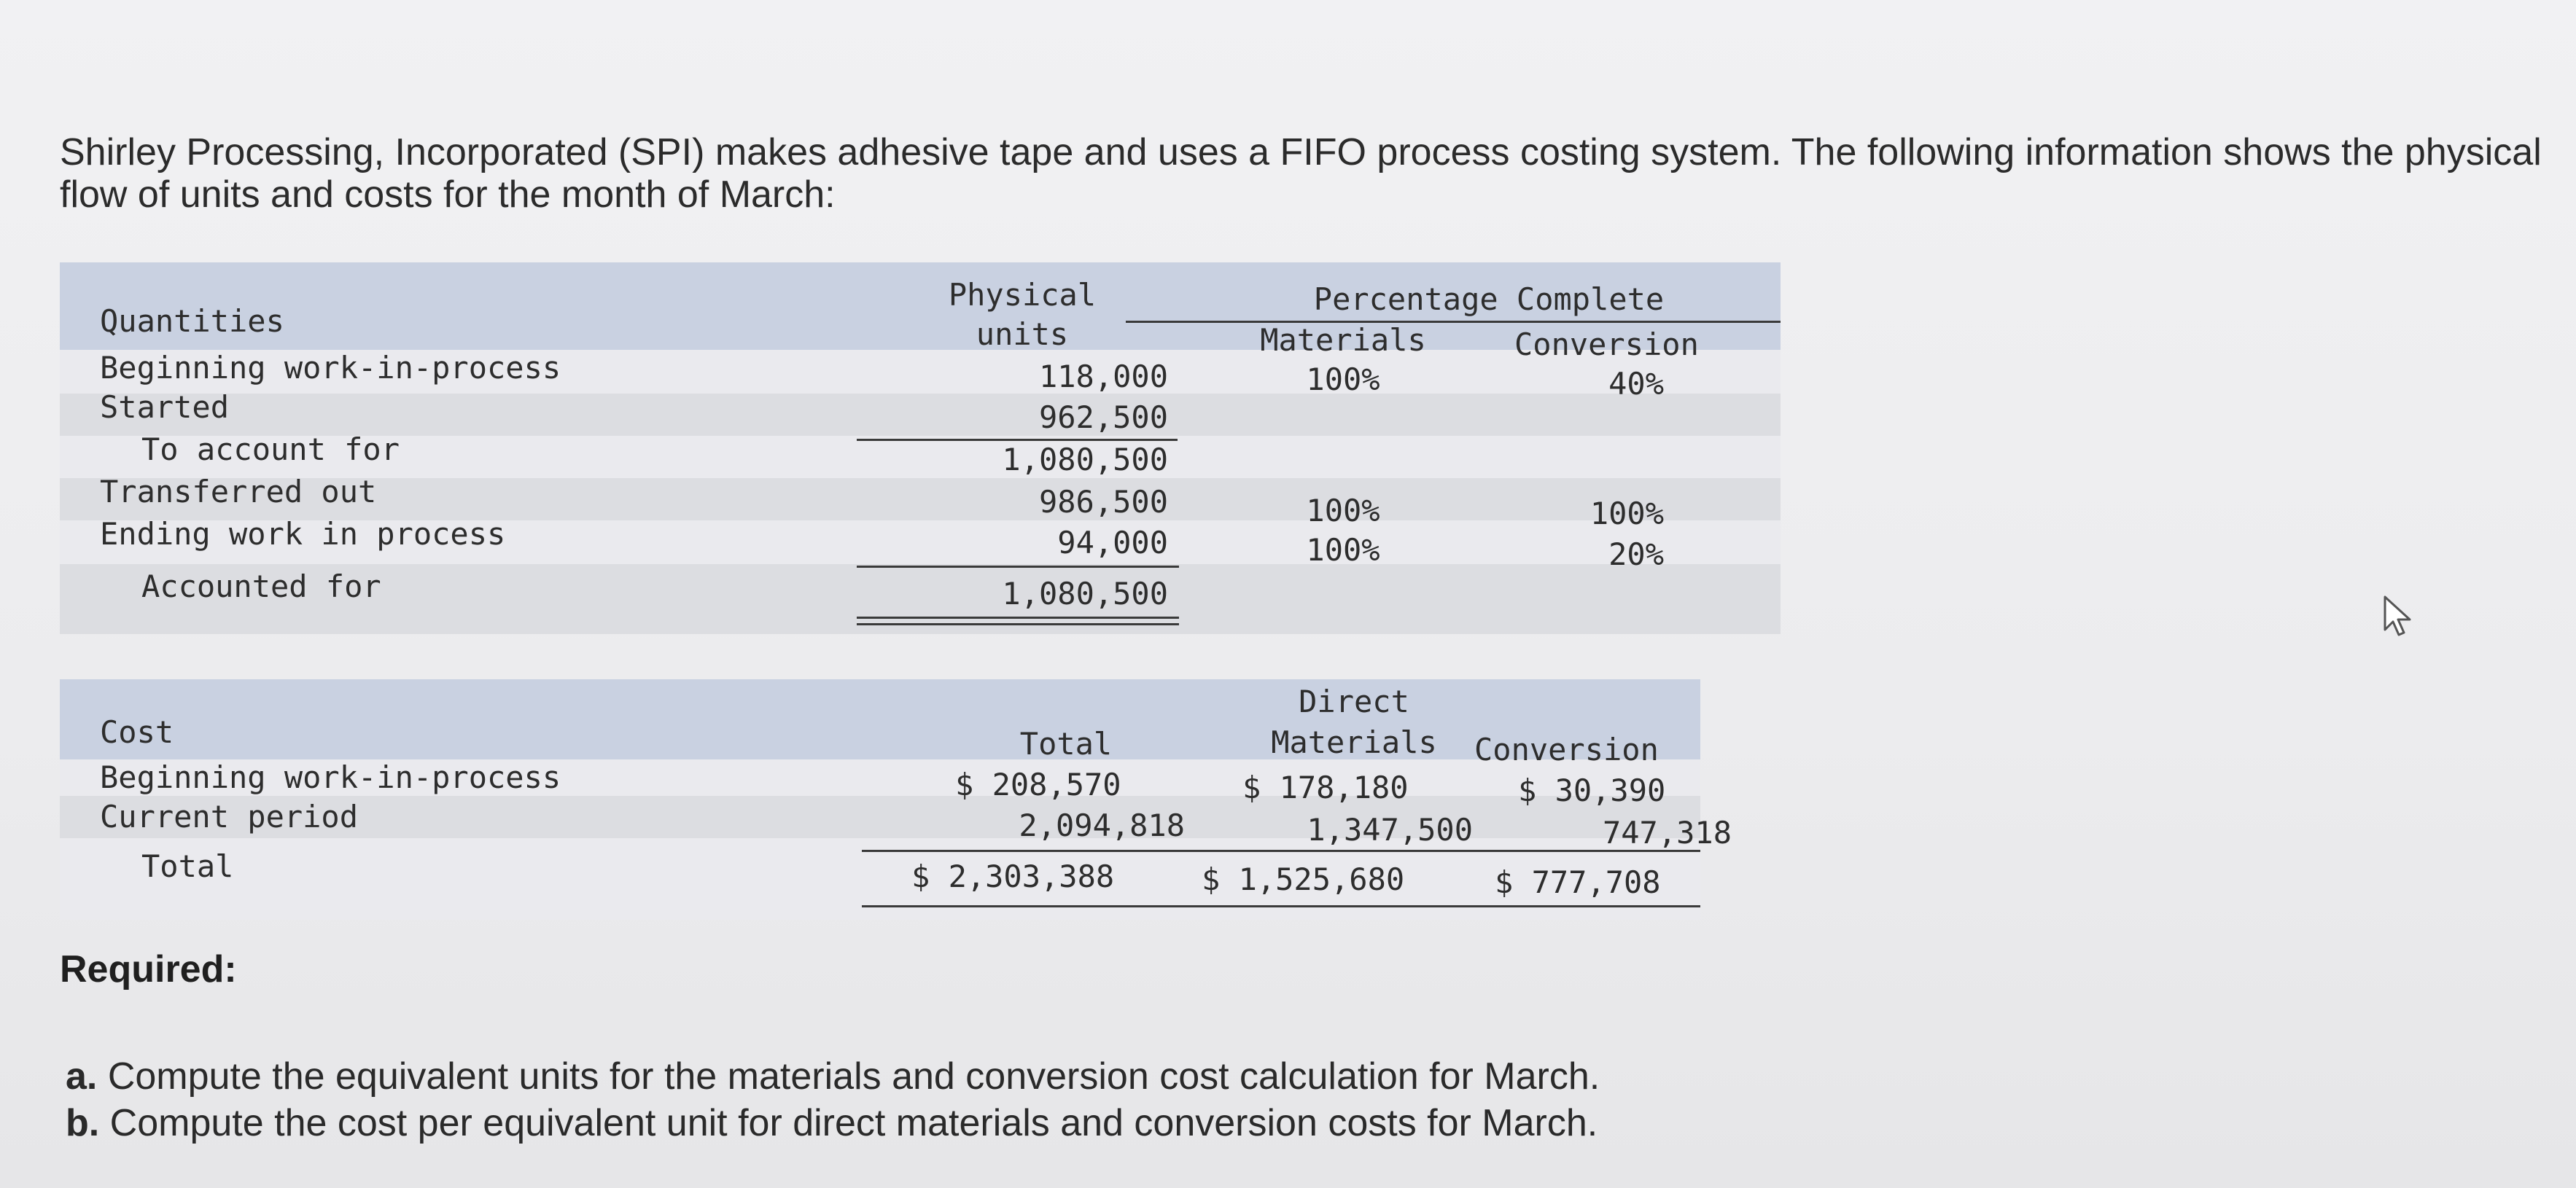 This screenshot has width=2576, height=1188. I want to click on cost-conversion-header: Conversion, so click(1566, 749).